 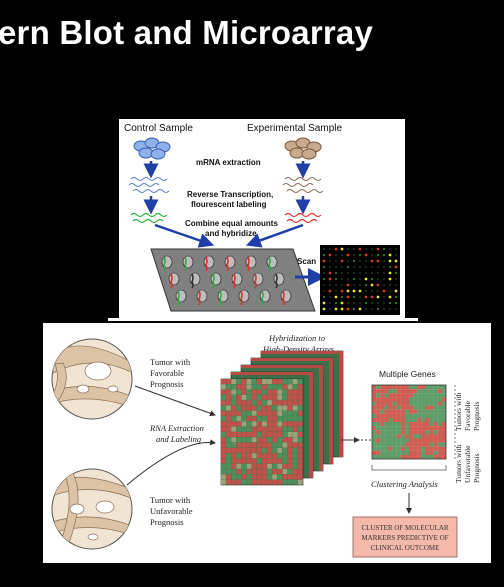 I want to click on control-sample-label: Control Sample, so click(x=158, y=128).